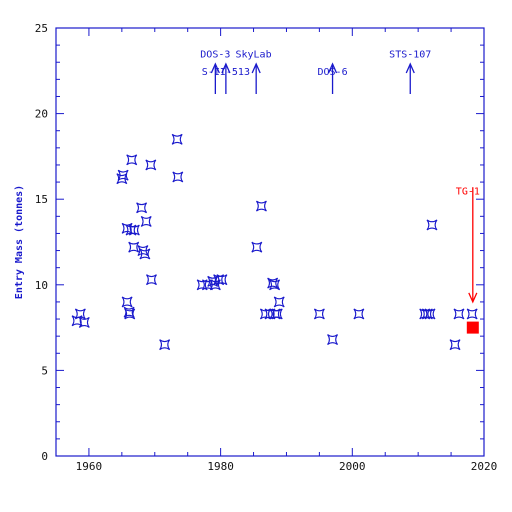  Describe the element at coordinates (41, 28) in the screenshot. I see `y-tick-label: 25` at that location.